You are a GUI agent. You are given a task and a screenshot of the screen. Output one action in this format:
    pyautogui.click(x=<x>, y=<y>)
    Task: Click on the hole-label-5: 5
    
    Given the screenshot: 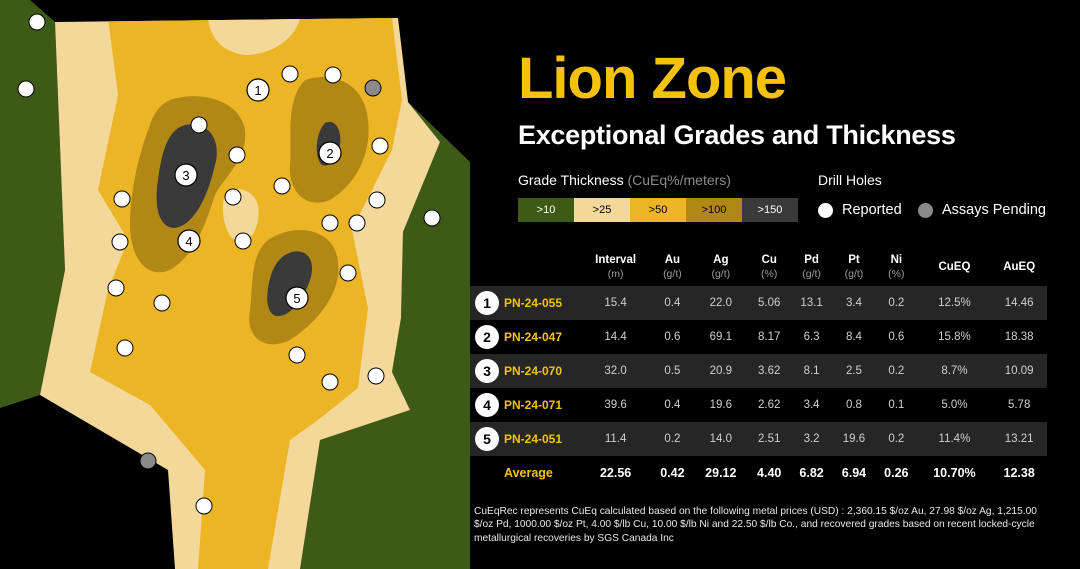 What is the action you would take?
    pyautogui.click(x=297, y=298)
    